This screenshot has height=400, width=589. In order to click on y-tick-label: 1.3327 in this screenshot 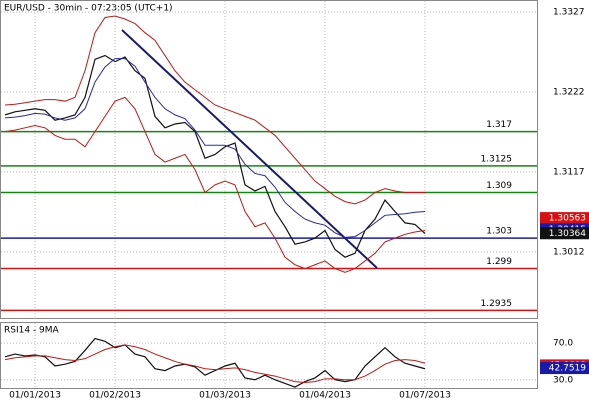, I will do `click(569, 13)`.